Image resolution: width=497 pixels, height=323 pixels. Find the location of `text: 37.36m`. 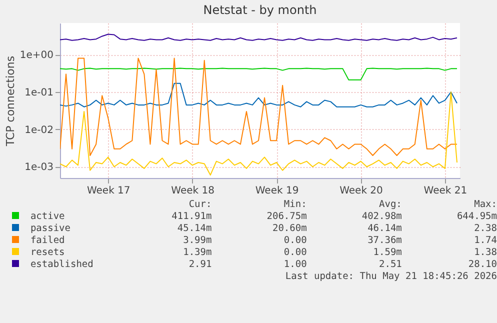

text: 37.36m is located at coordinates (384, 241).